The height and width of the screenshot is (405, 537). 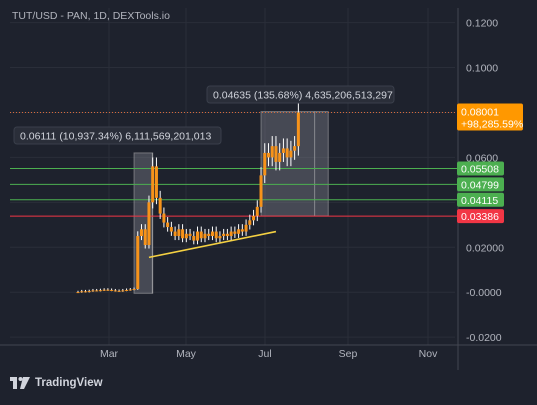 I want to click on x-tick-label: Sep, so click(x=348, y=354).